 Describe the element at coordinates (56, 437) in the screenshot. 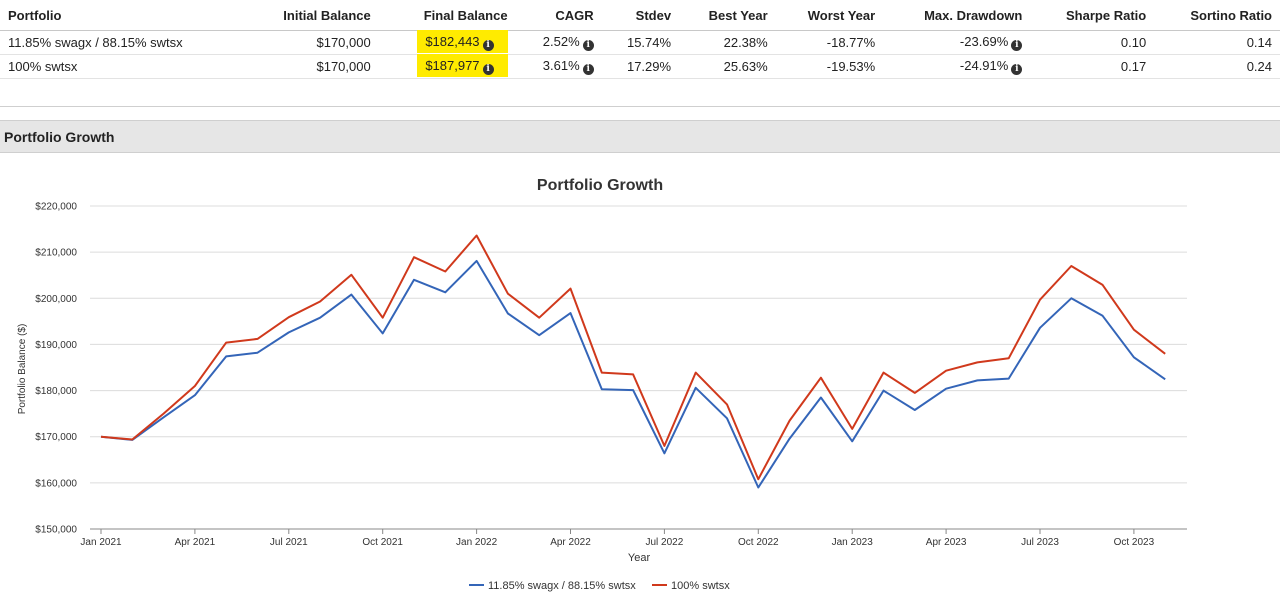

I see `y-tick-label: $170,000` at that location.